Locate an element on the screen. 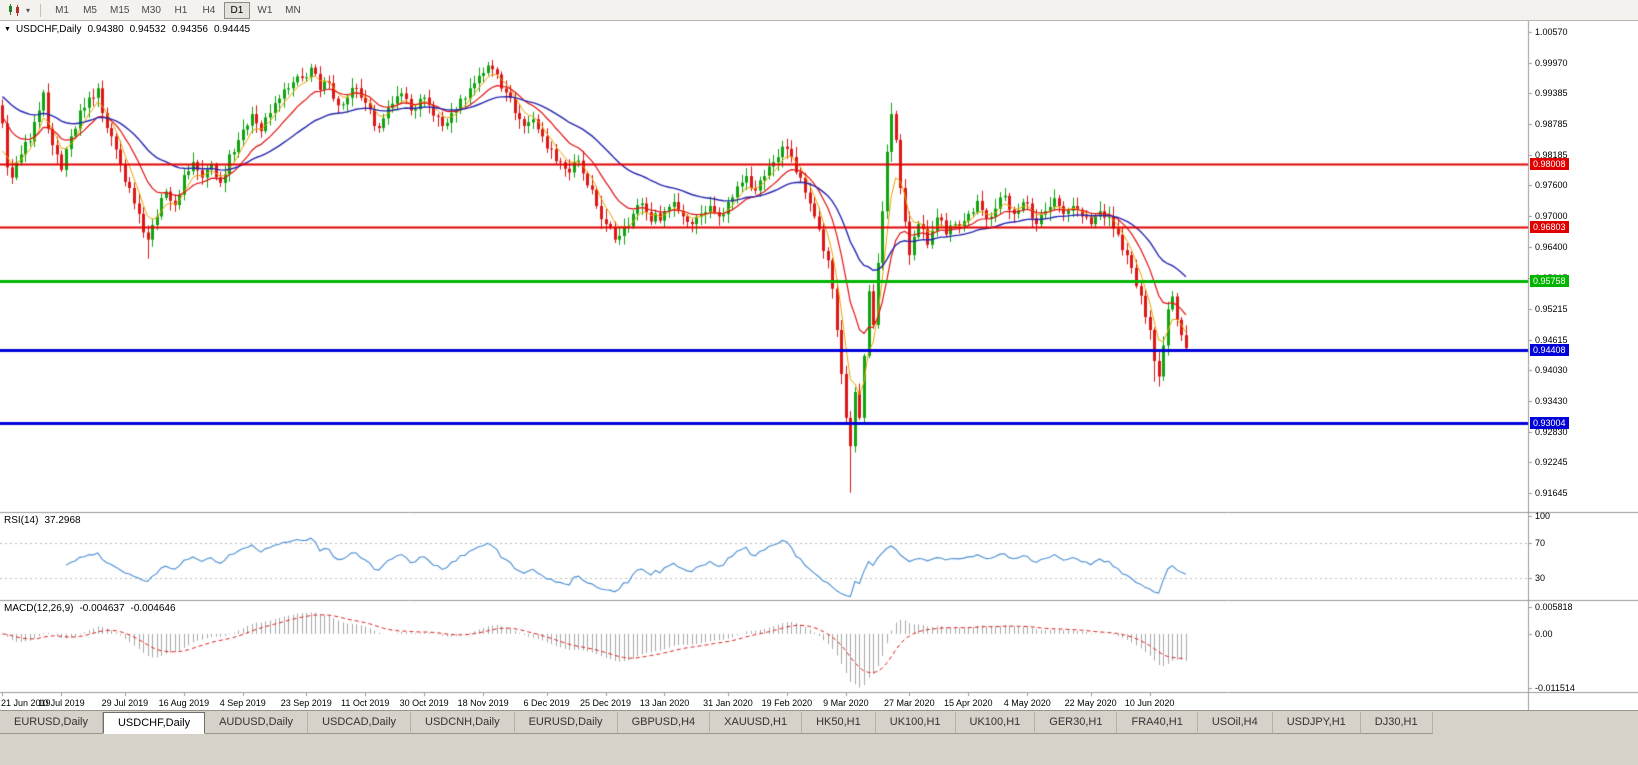  chart-tab-dj30-h1: DJ30,H1 is located at coordinates (1396, 723).